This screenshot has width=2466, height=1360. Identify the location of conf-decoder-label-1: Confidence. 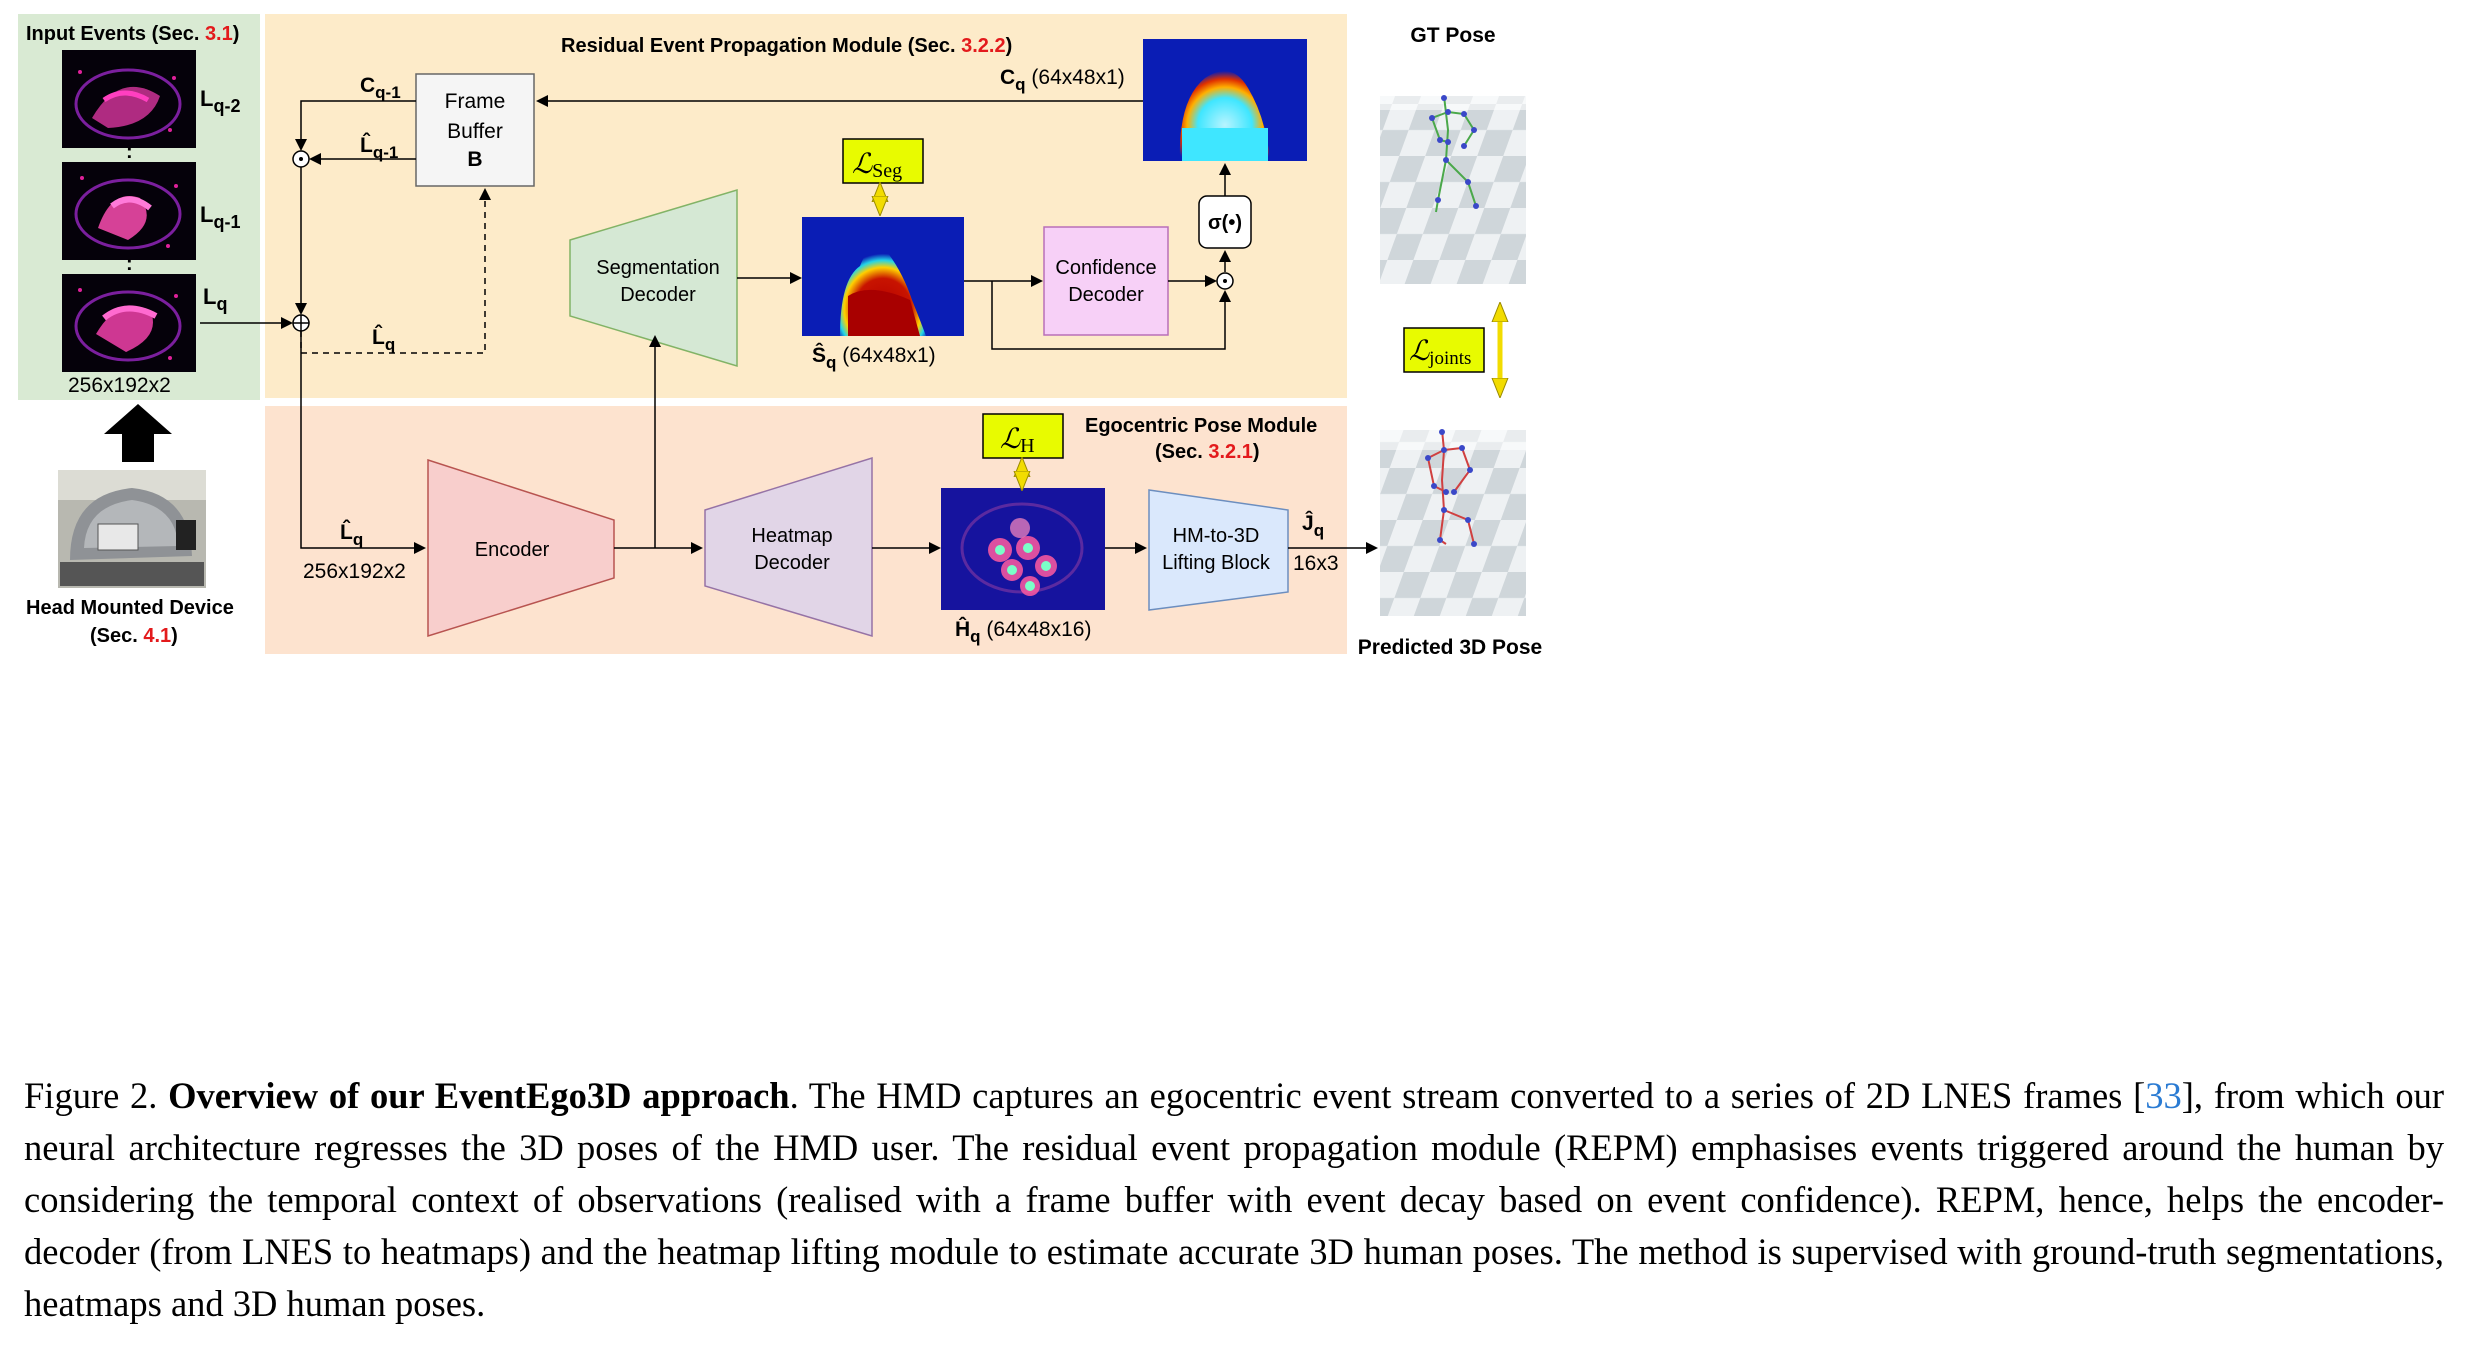
(1105, 268).